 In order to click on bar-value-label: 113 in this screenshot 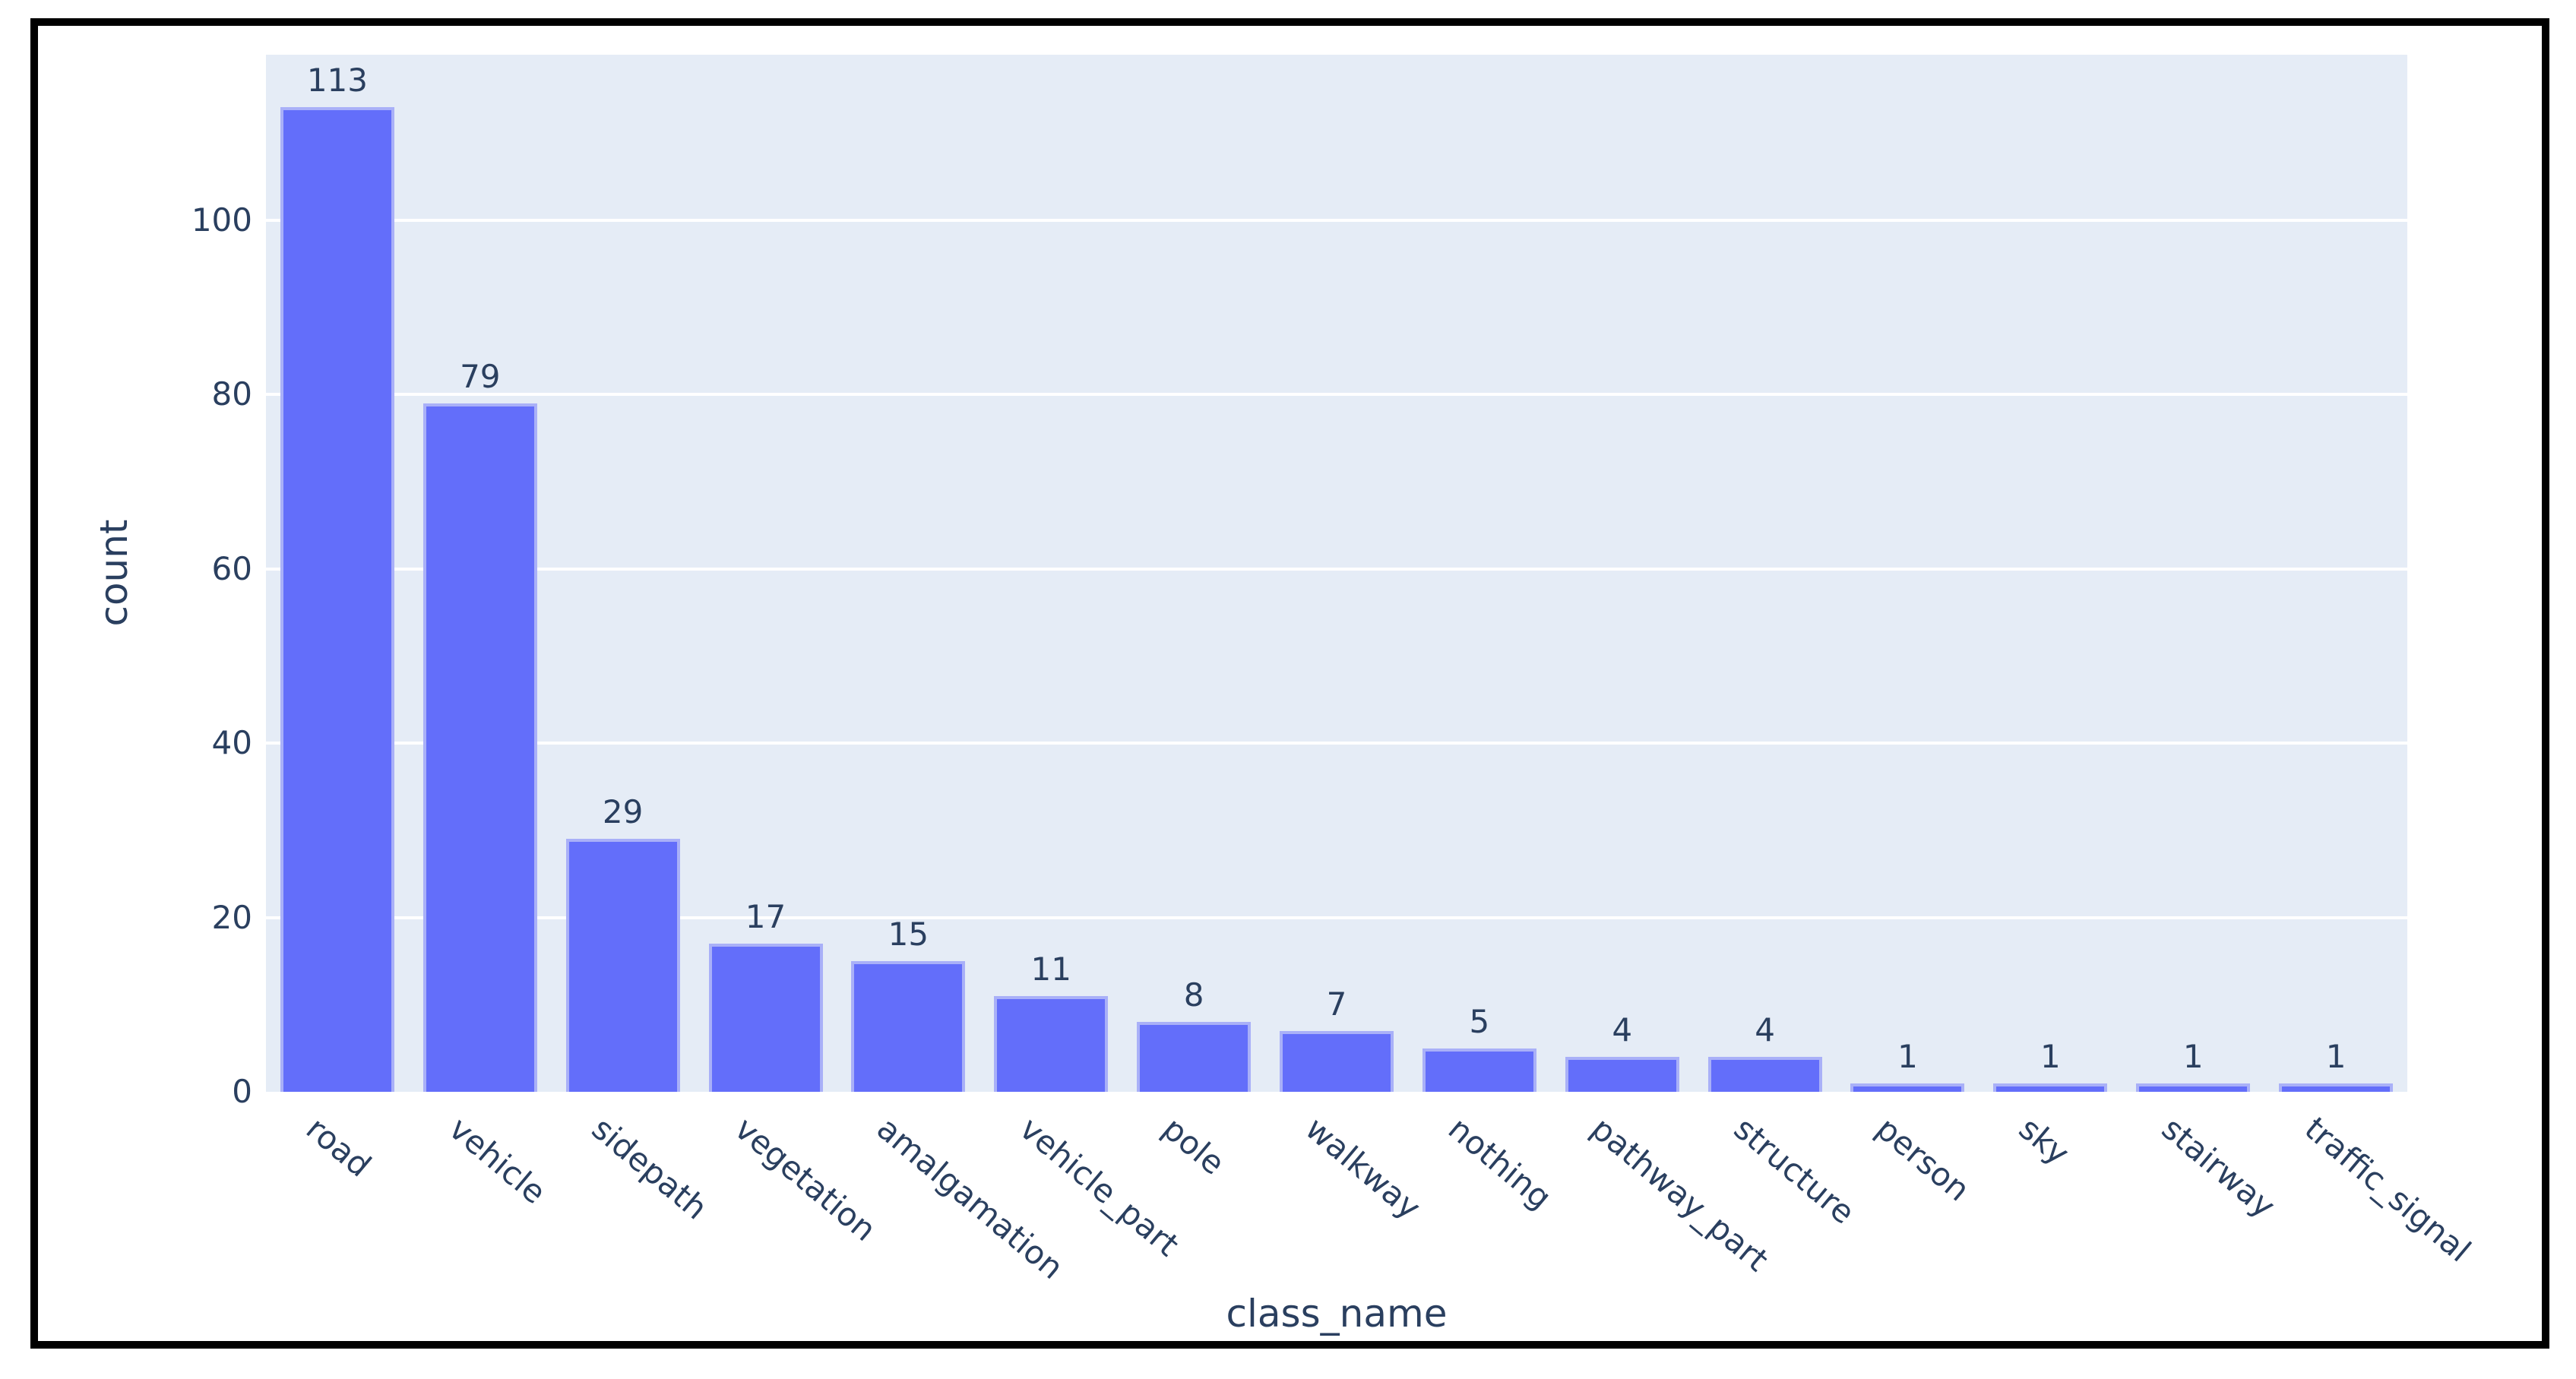, I will do `click(337, 80)`.